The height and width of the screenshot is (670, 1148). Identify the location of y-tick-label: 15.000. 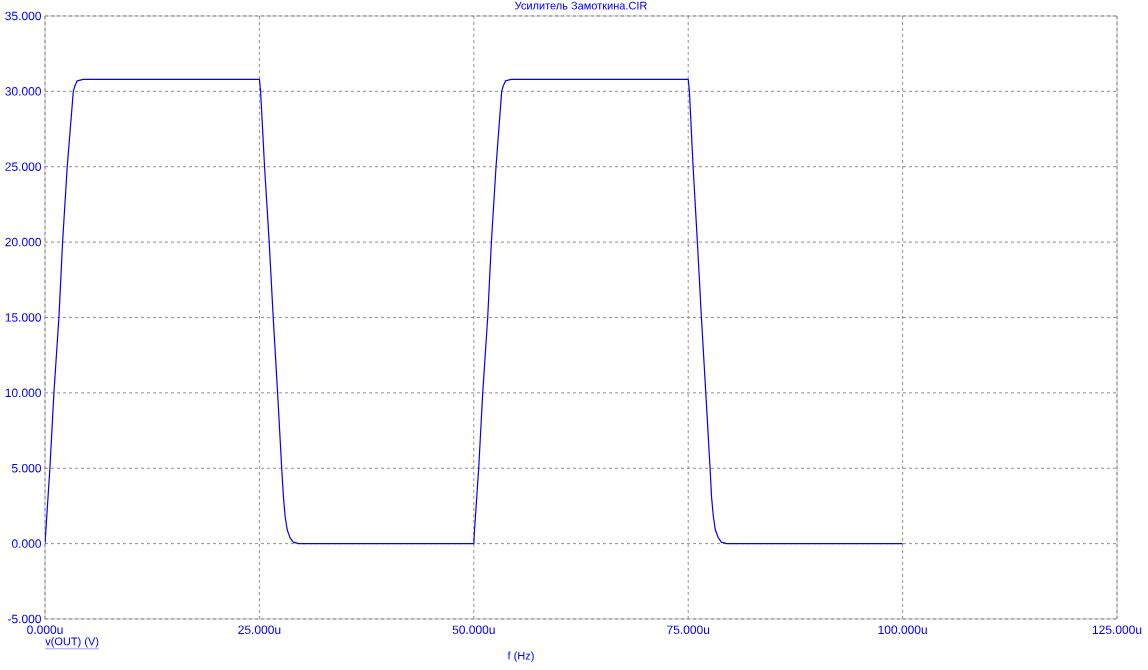
(23, 317).